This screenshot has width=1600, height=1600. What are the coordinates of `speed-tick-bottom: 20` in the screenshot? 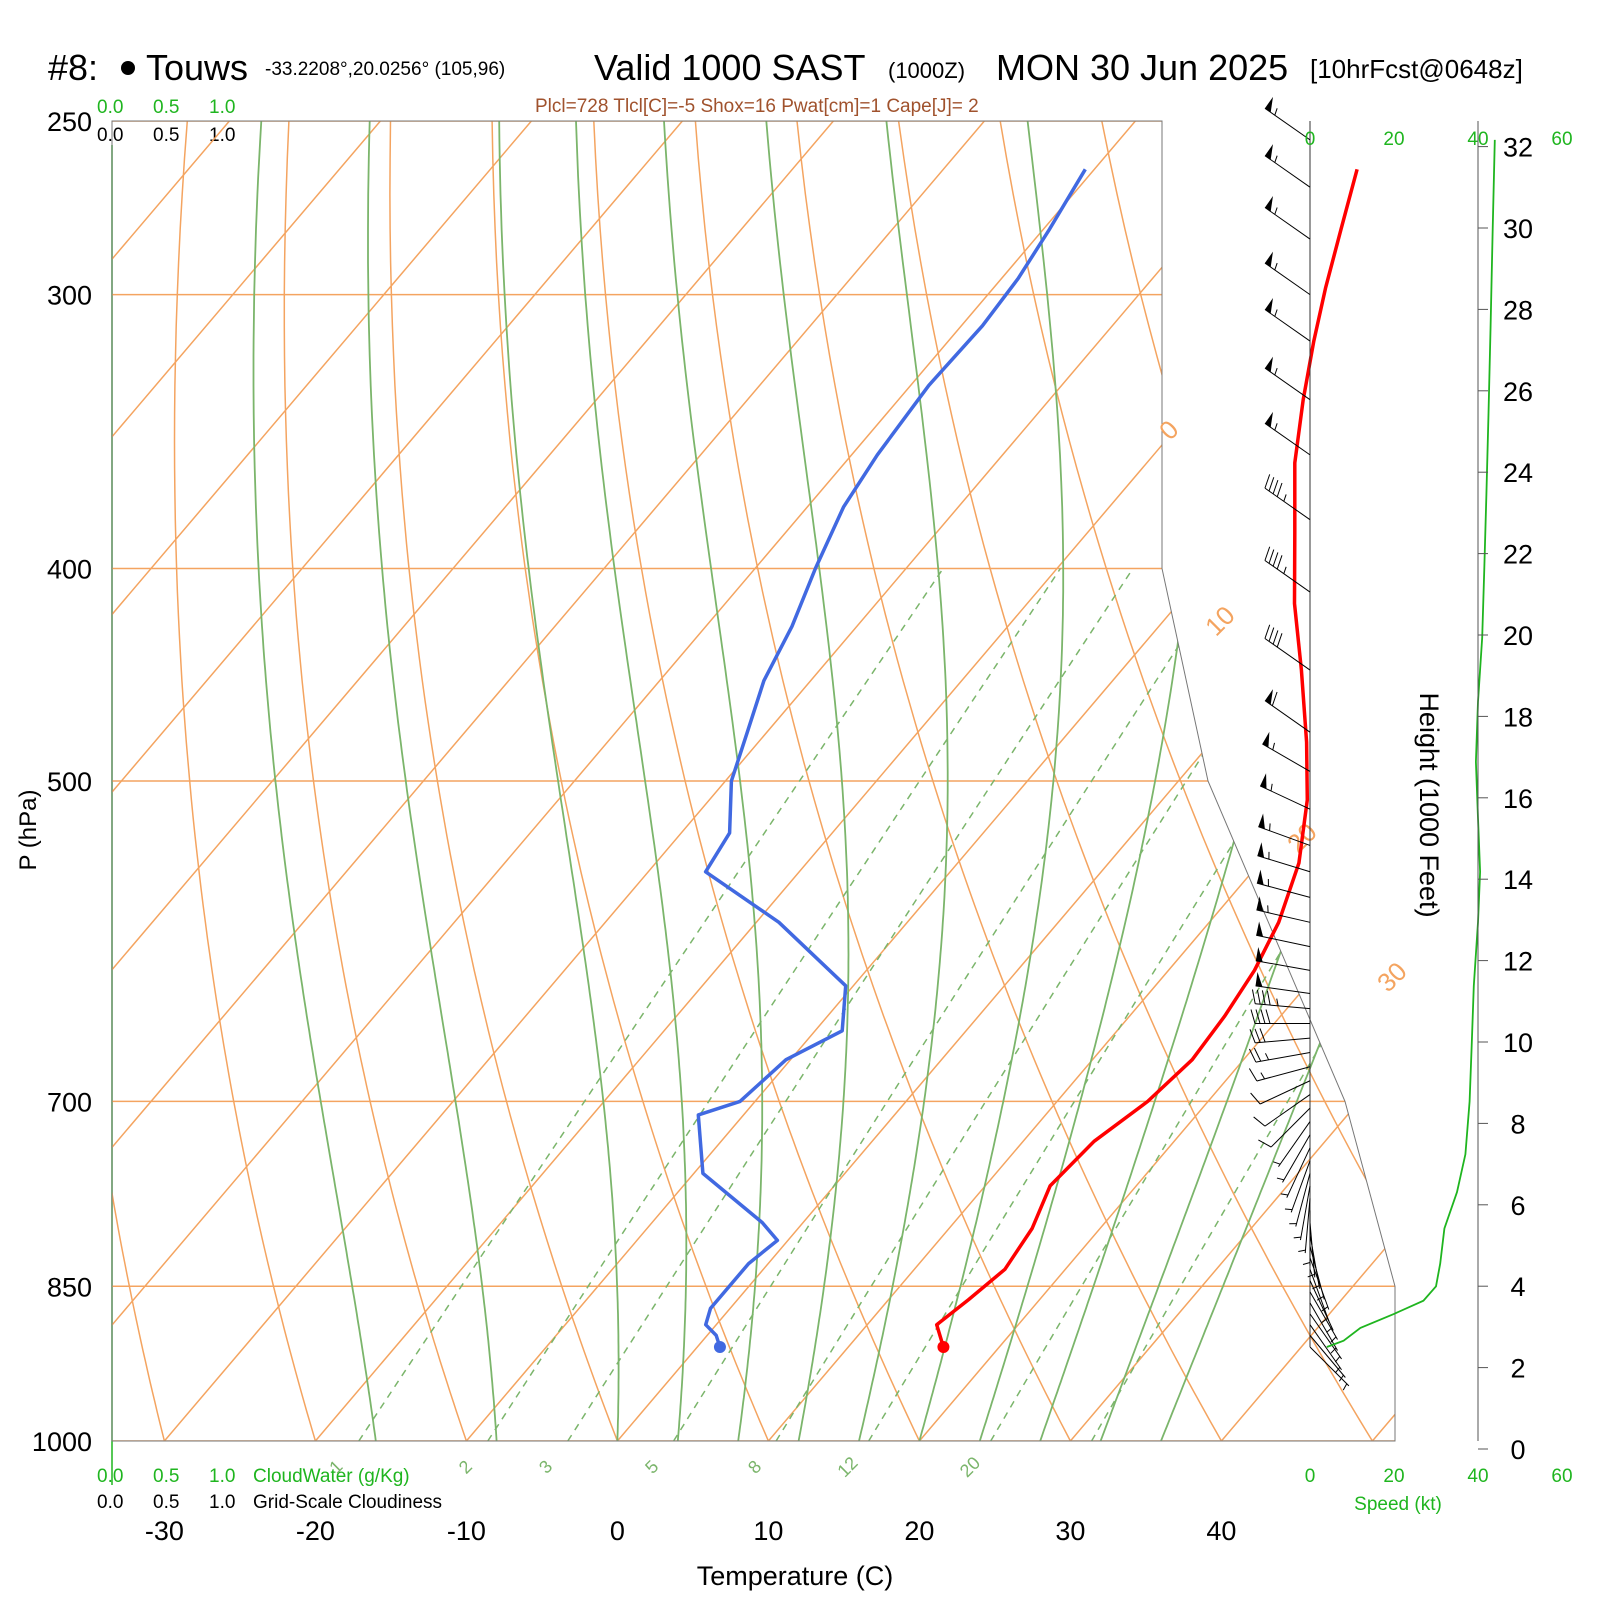 It's located at (1393, 1476).